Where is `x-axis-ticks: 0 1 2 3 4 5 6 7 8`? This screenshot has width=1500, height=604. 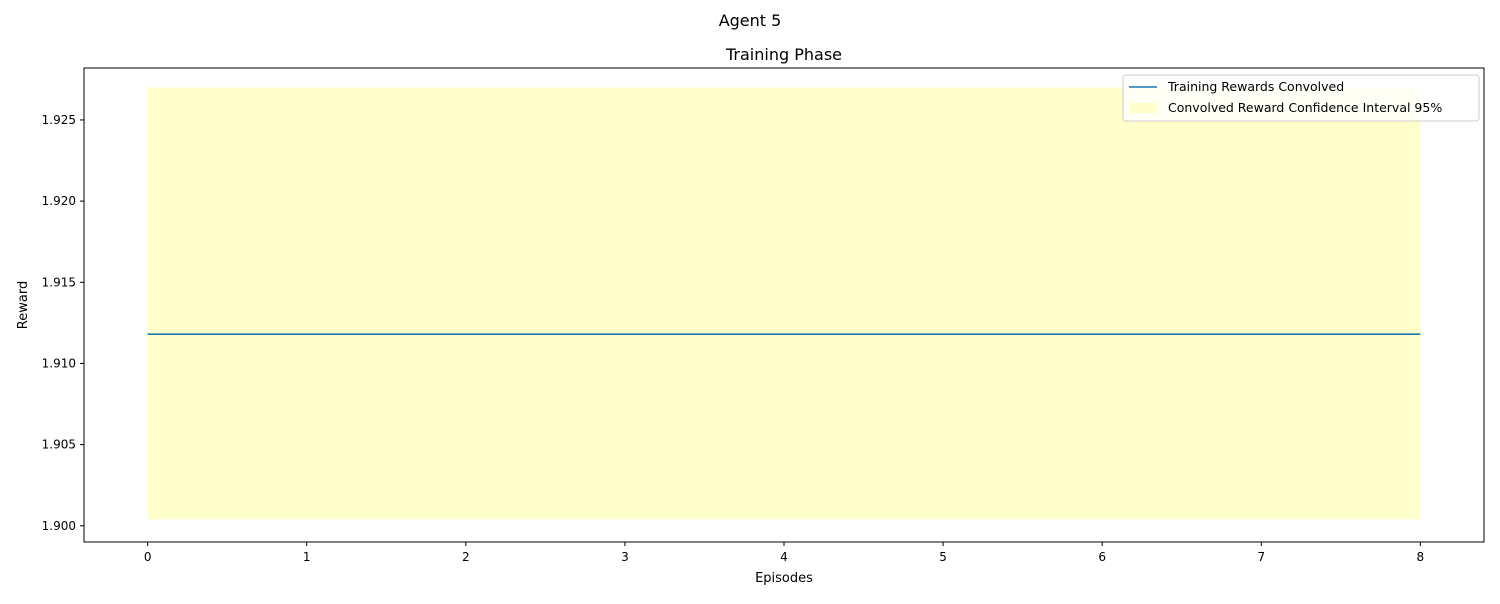 x-axis-ticks: 0 1 2 3 4 5 6 7 8 is located at coordinates (784, 553).